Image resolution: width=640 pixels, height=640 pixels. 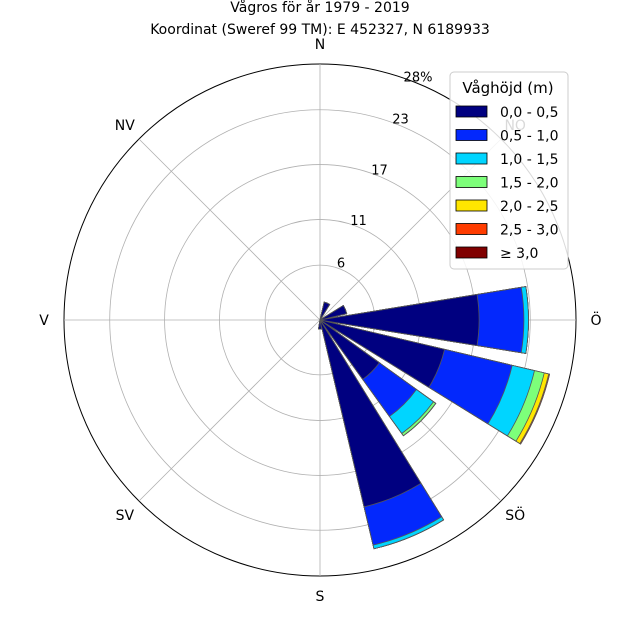 What do you see at coordinates (507, 88) in the screenshot?
I see `legend-title: Våghöjd (m)` at bounding box center [507, 88].